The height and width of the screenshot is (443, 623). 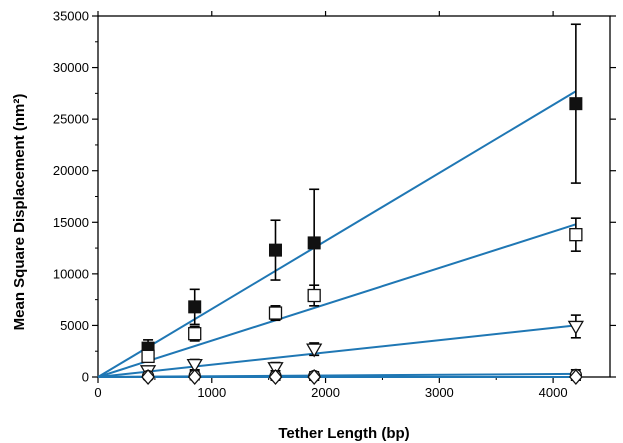 What do you see at coordinates (553, 392) in the screenshot?
I see `x-tick-label: 4000` at bounding box center [553, 392].